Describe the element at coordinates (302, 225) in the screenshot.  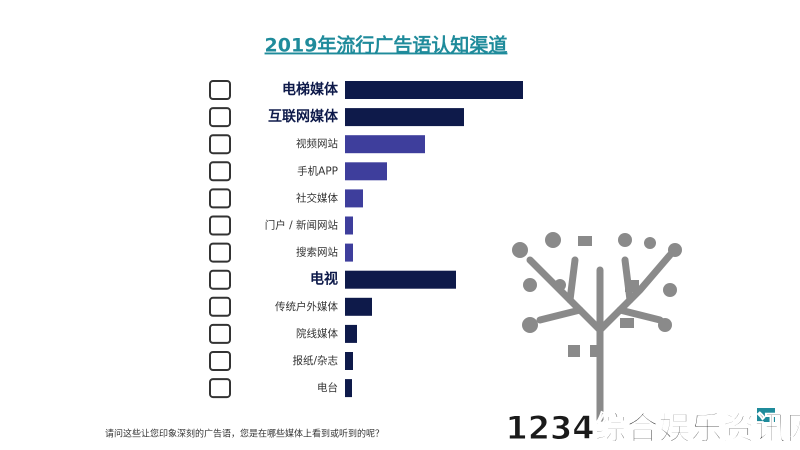
I see `category-label: 门户 / 新闻网站` at that location.